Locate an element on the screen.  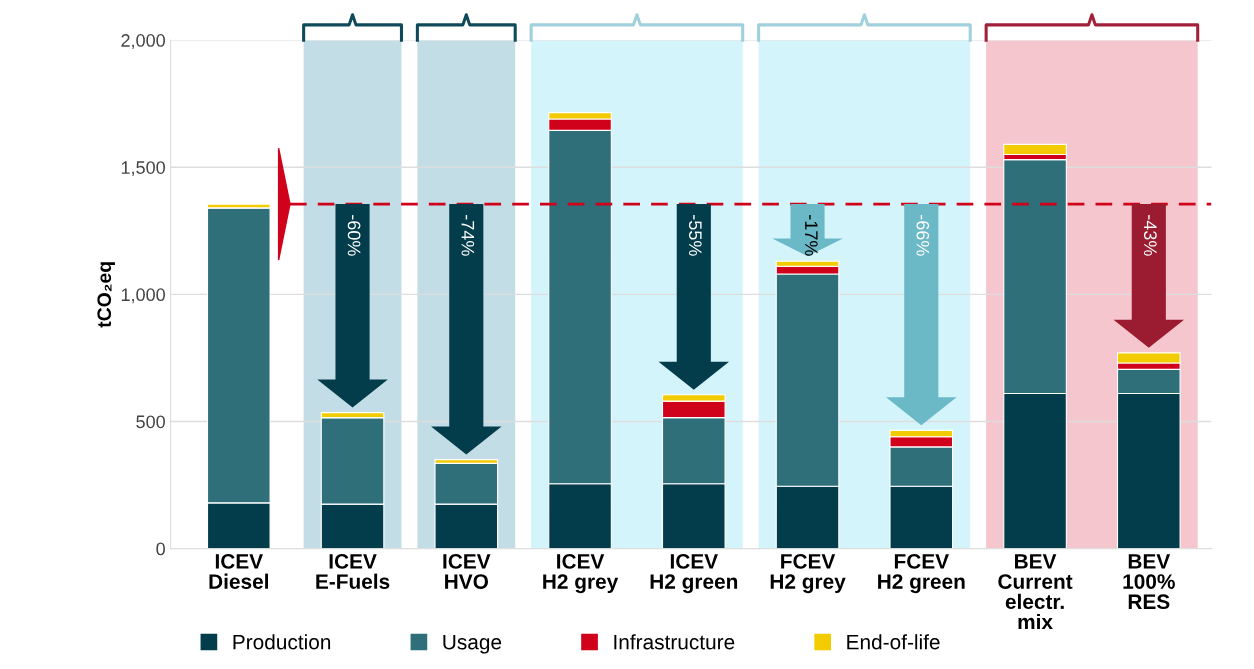
x-tick-label: FCEV H2 green is located at coordinates (921, 573).